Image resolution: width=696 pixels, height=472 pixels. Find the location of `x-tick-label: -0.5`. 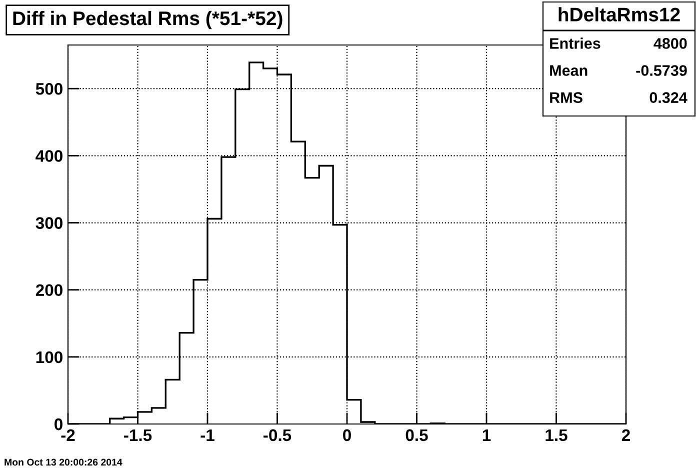

x-tick-label: -0.5 is located at coordinates (278, 435).